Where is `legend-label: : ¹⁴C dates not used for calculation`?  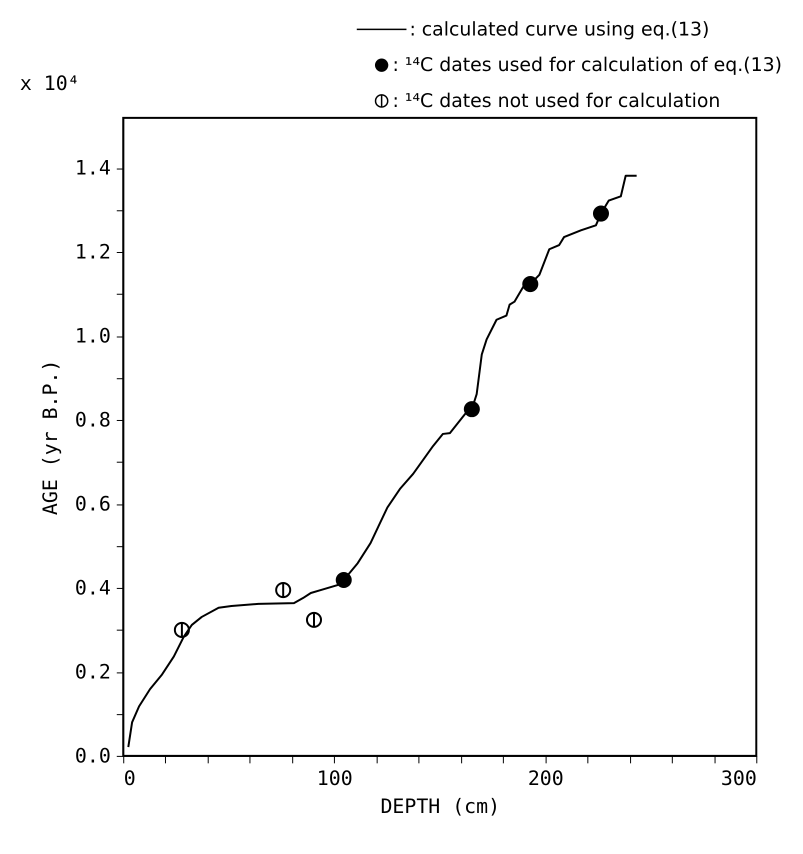
legend-label: : ¹⁴C dates not used for calculation is located at coordinates (556, 101).